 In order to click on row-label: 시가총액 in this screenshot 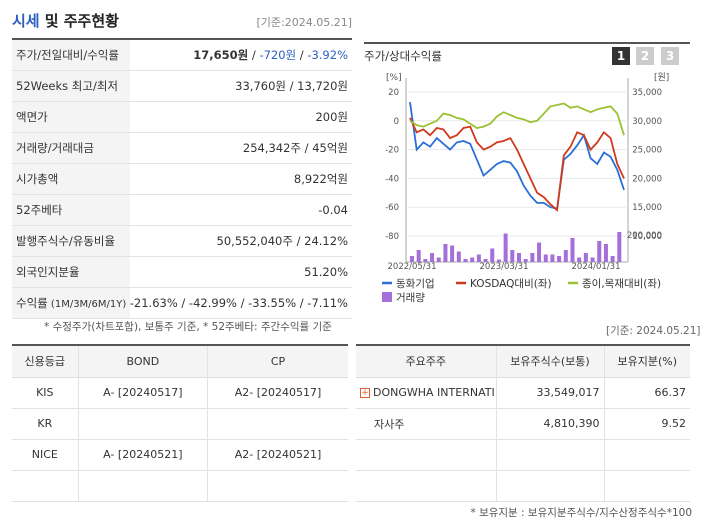, I will do `click(71, 179)`.